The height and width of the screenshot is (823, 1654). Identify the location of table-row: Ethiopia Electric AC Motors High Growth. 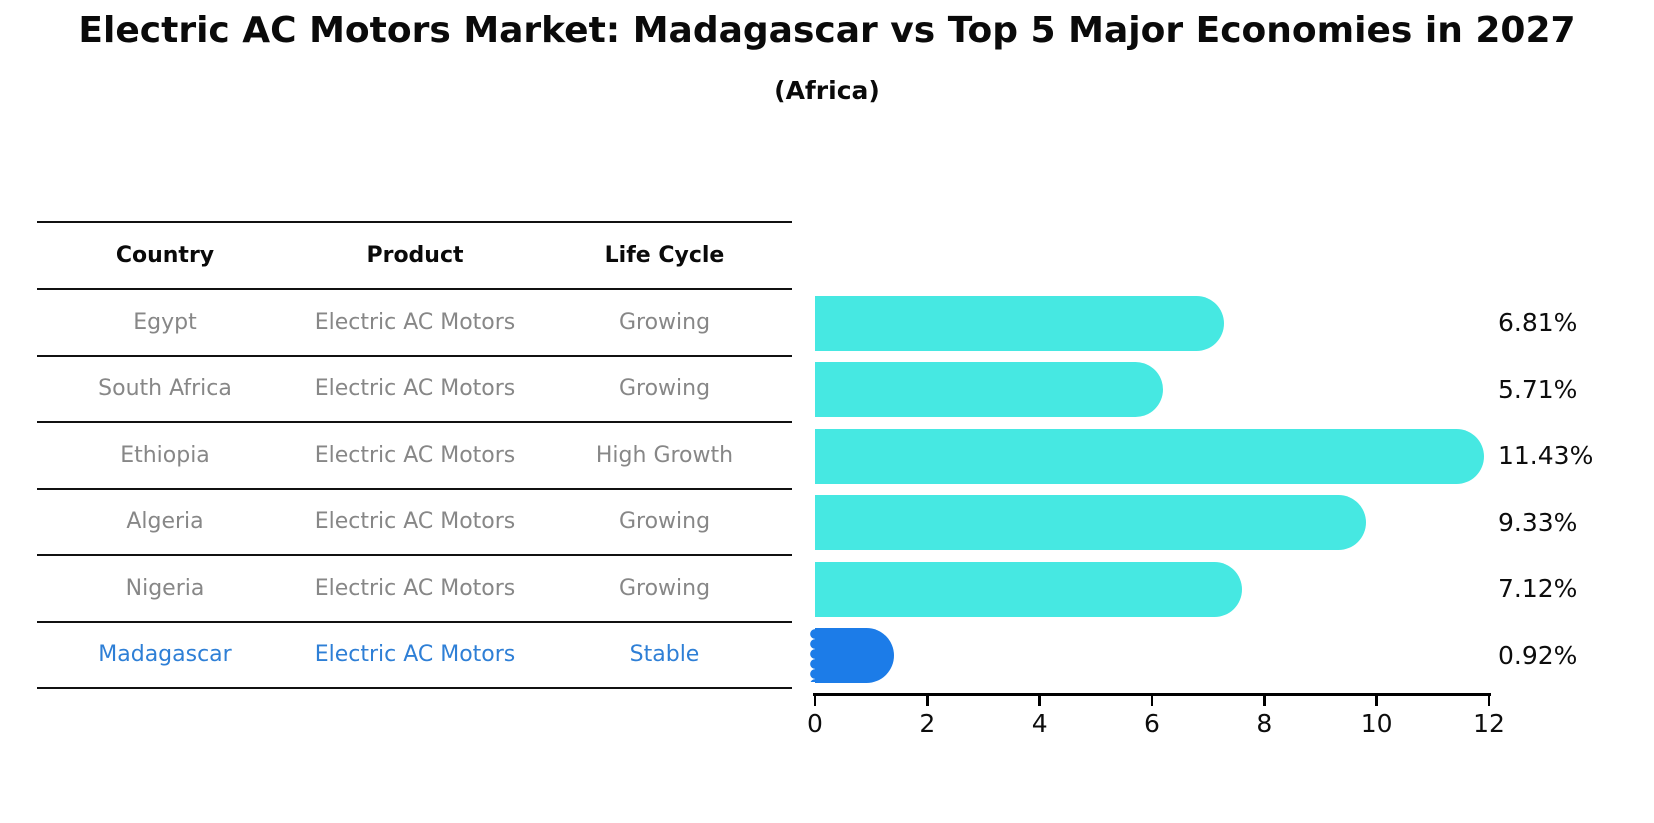
(414, 456).